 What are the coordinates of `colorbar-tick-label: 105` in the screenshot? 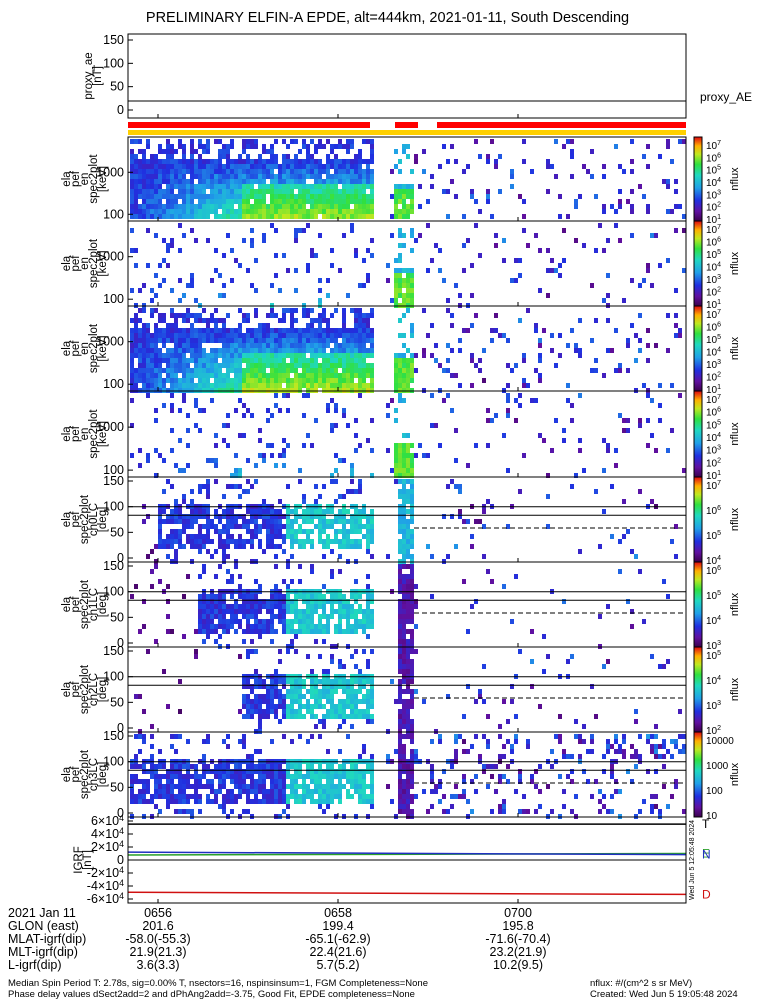 It's located at (713, 255).